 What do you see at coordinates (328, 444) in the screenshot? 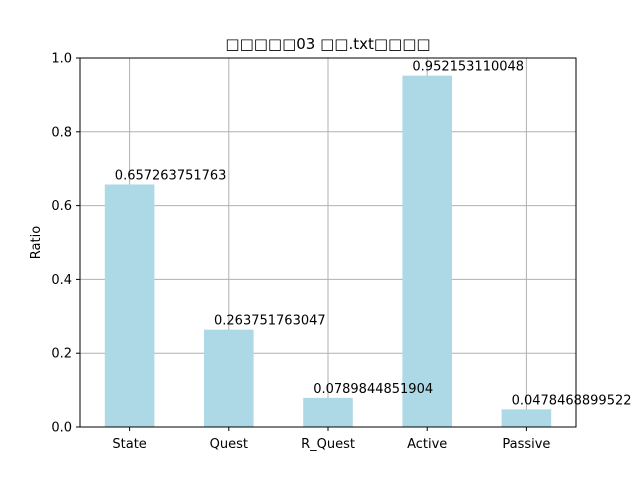
I see `x-tick-label: R_Quest` at bounding box center [328, 444].